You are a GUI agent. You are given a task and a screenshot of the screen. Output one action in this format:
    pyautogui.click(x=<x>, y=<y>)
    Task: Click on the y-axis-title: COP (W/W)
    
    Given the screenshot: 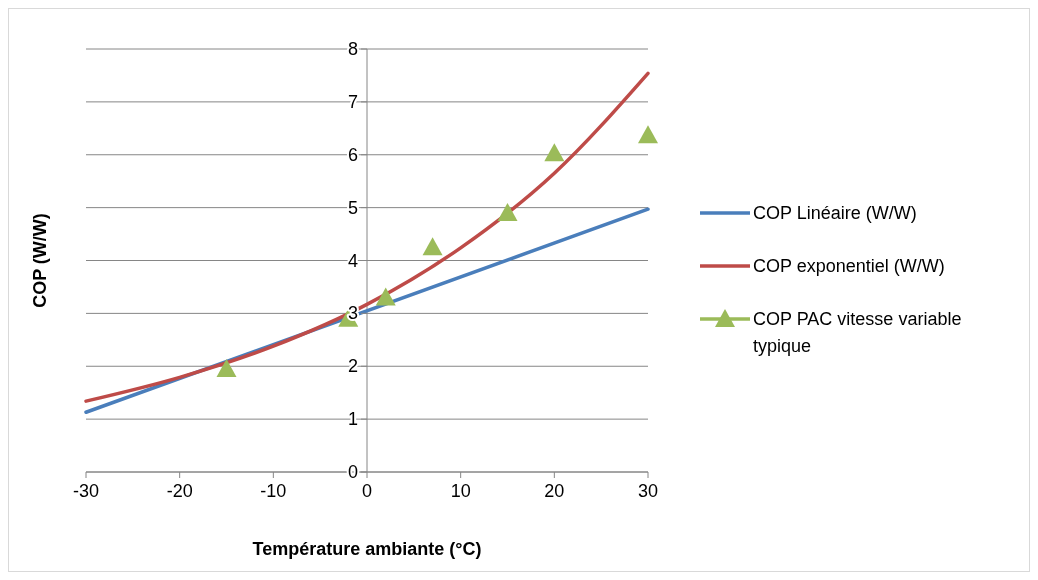 What is the action you would take?
    pyautogui.click(x=40, y=260)
    